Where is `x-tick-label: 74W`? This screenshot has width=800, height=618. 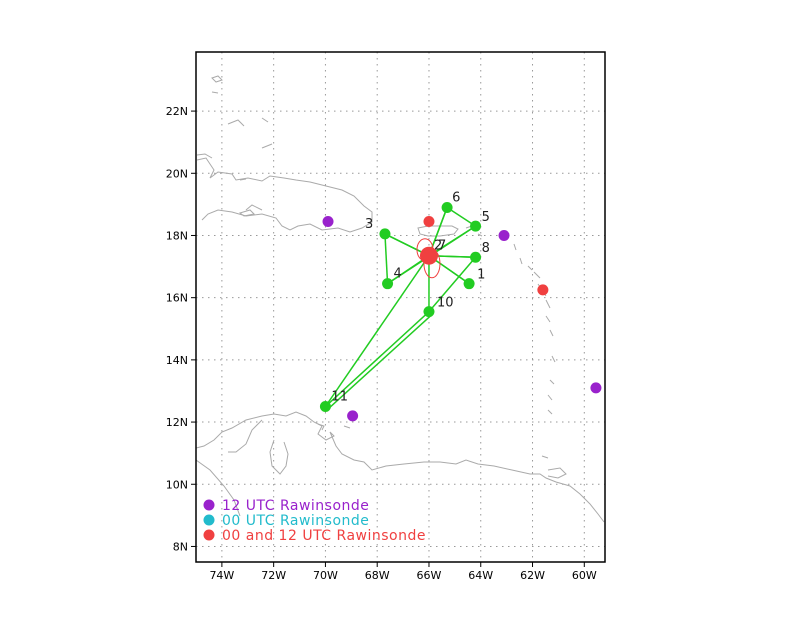
x-tick-label: 74W is located at coordinates (221, 575).